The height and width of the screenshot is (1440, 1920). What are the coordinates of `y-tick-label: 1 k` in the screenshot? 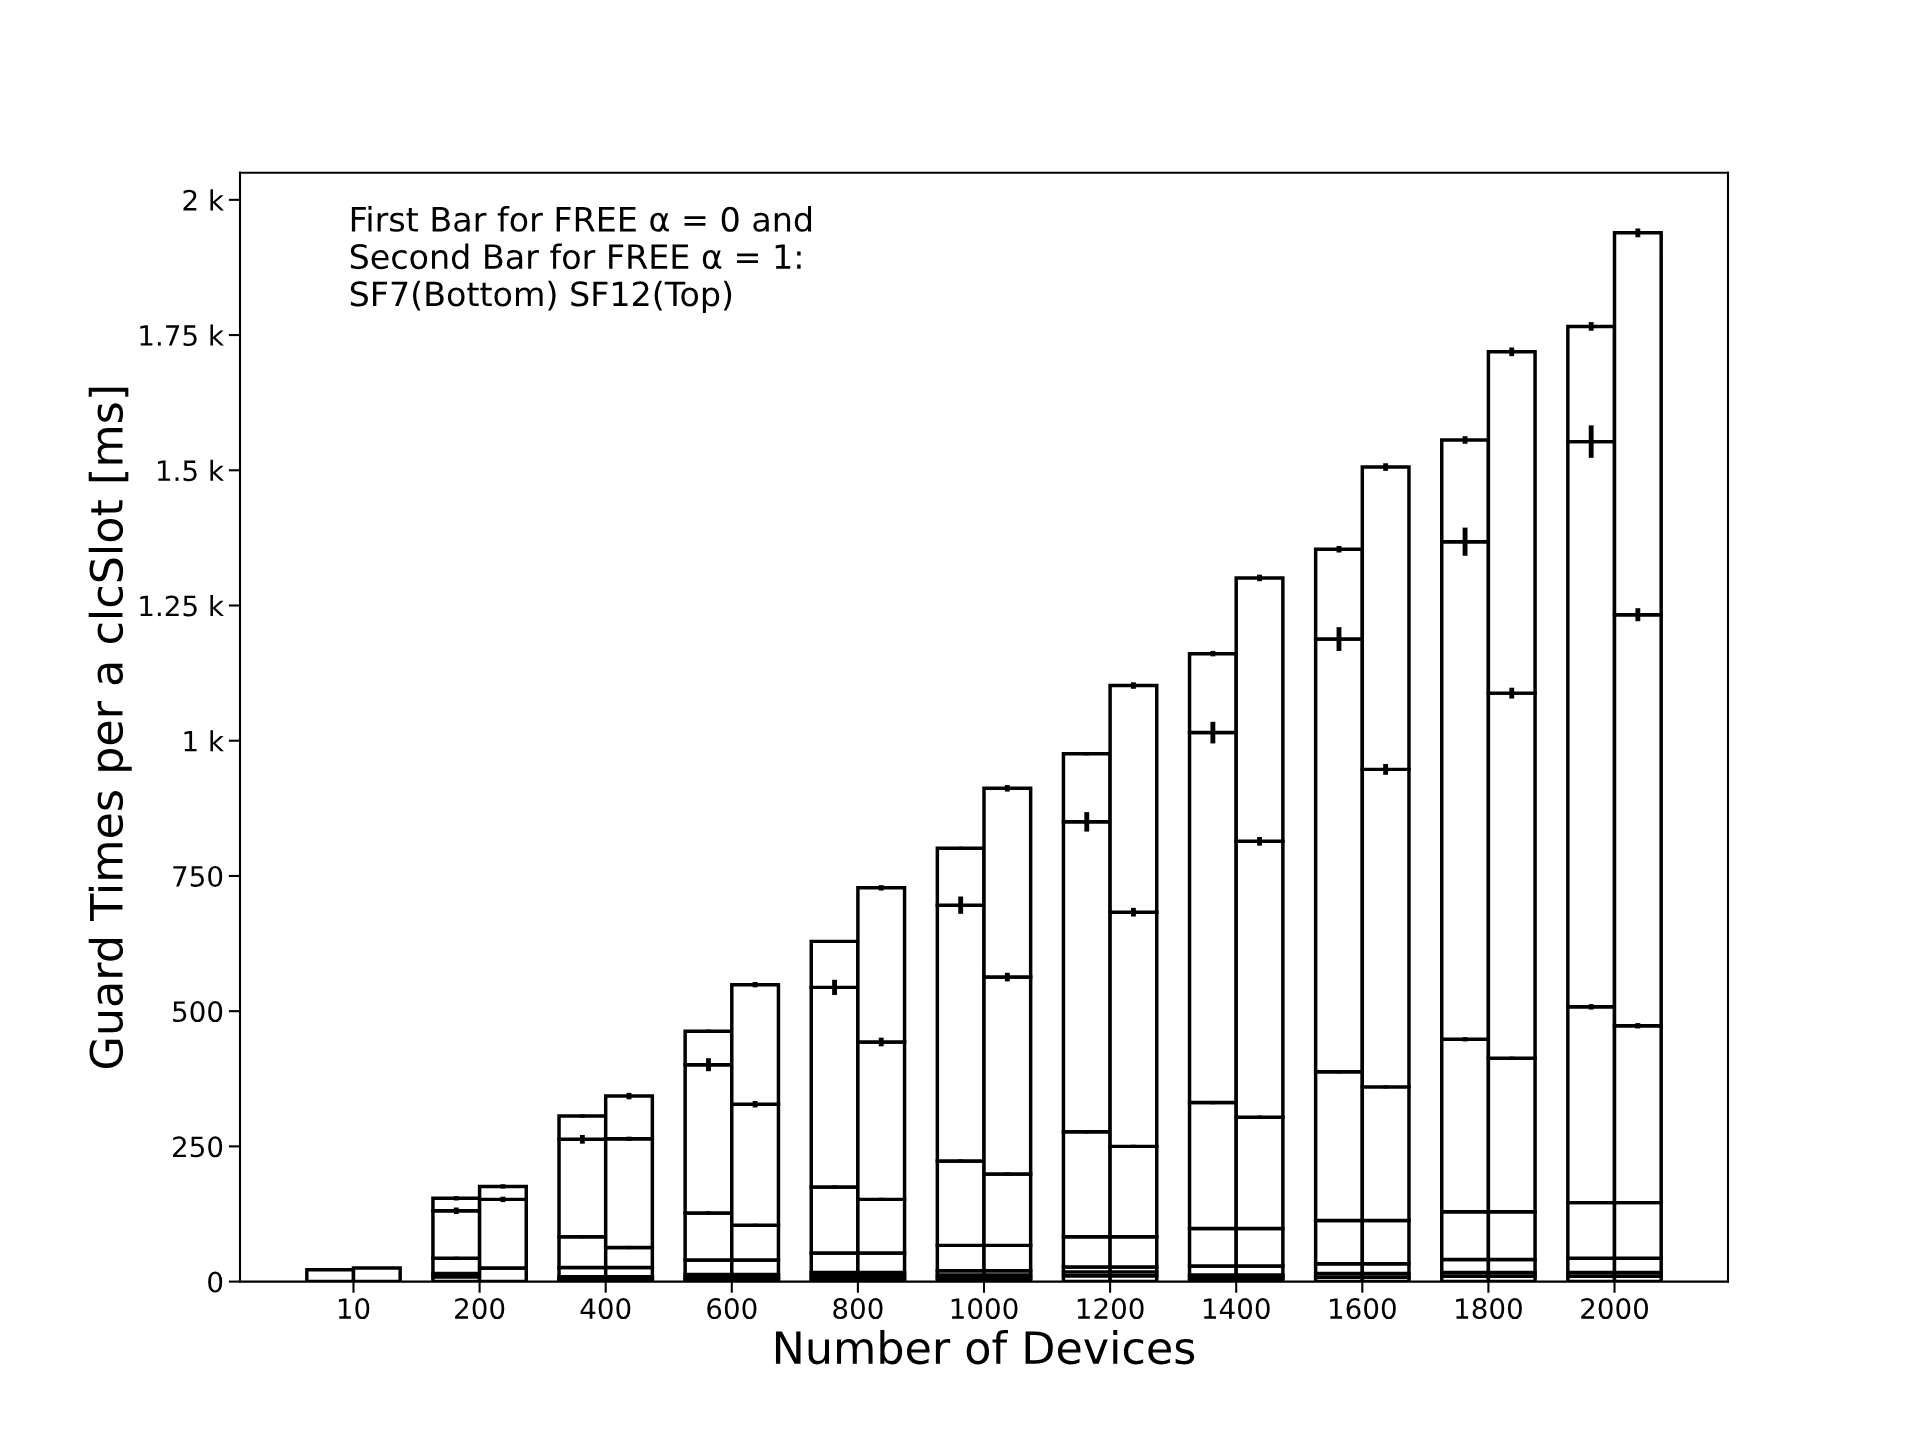 It's located at (204, 741).